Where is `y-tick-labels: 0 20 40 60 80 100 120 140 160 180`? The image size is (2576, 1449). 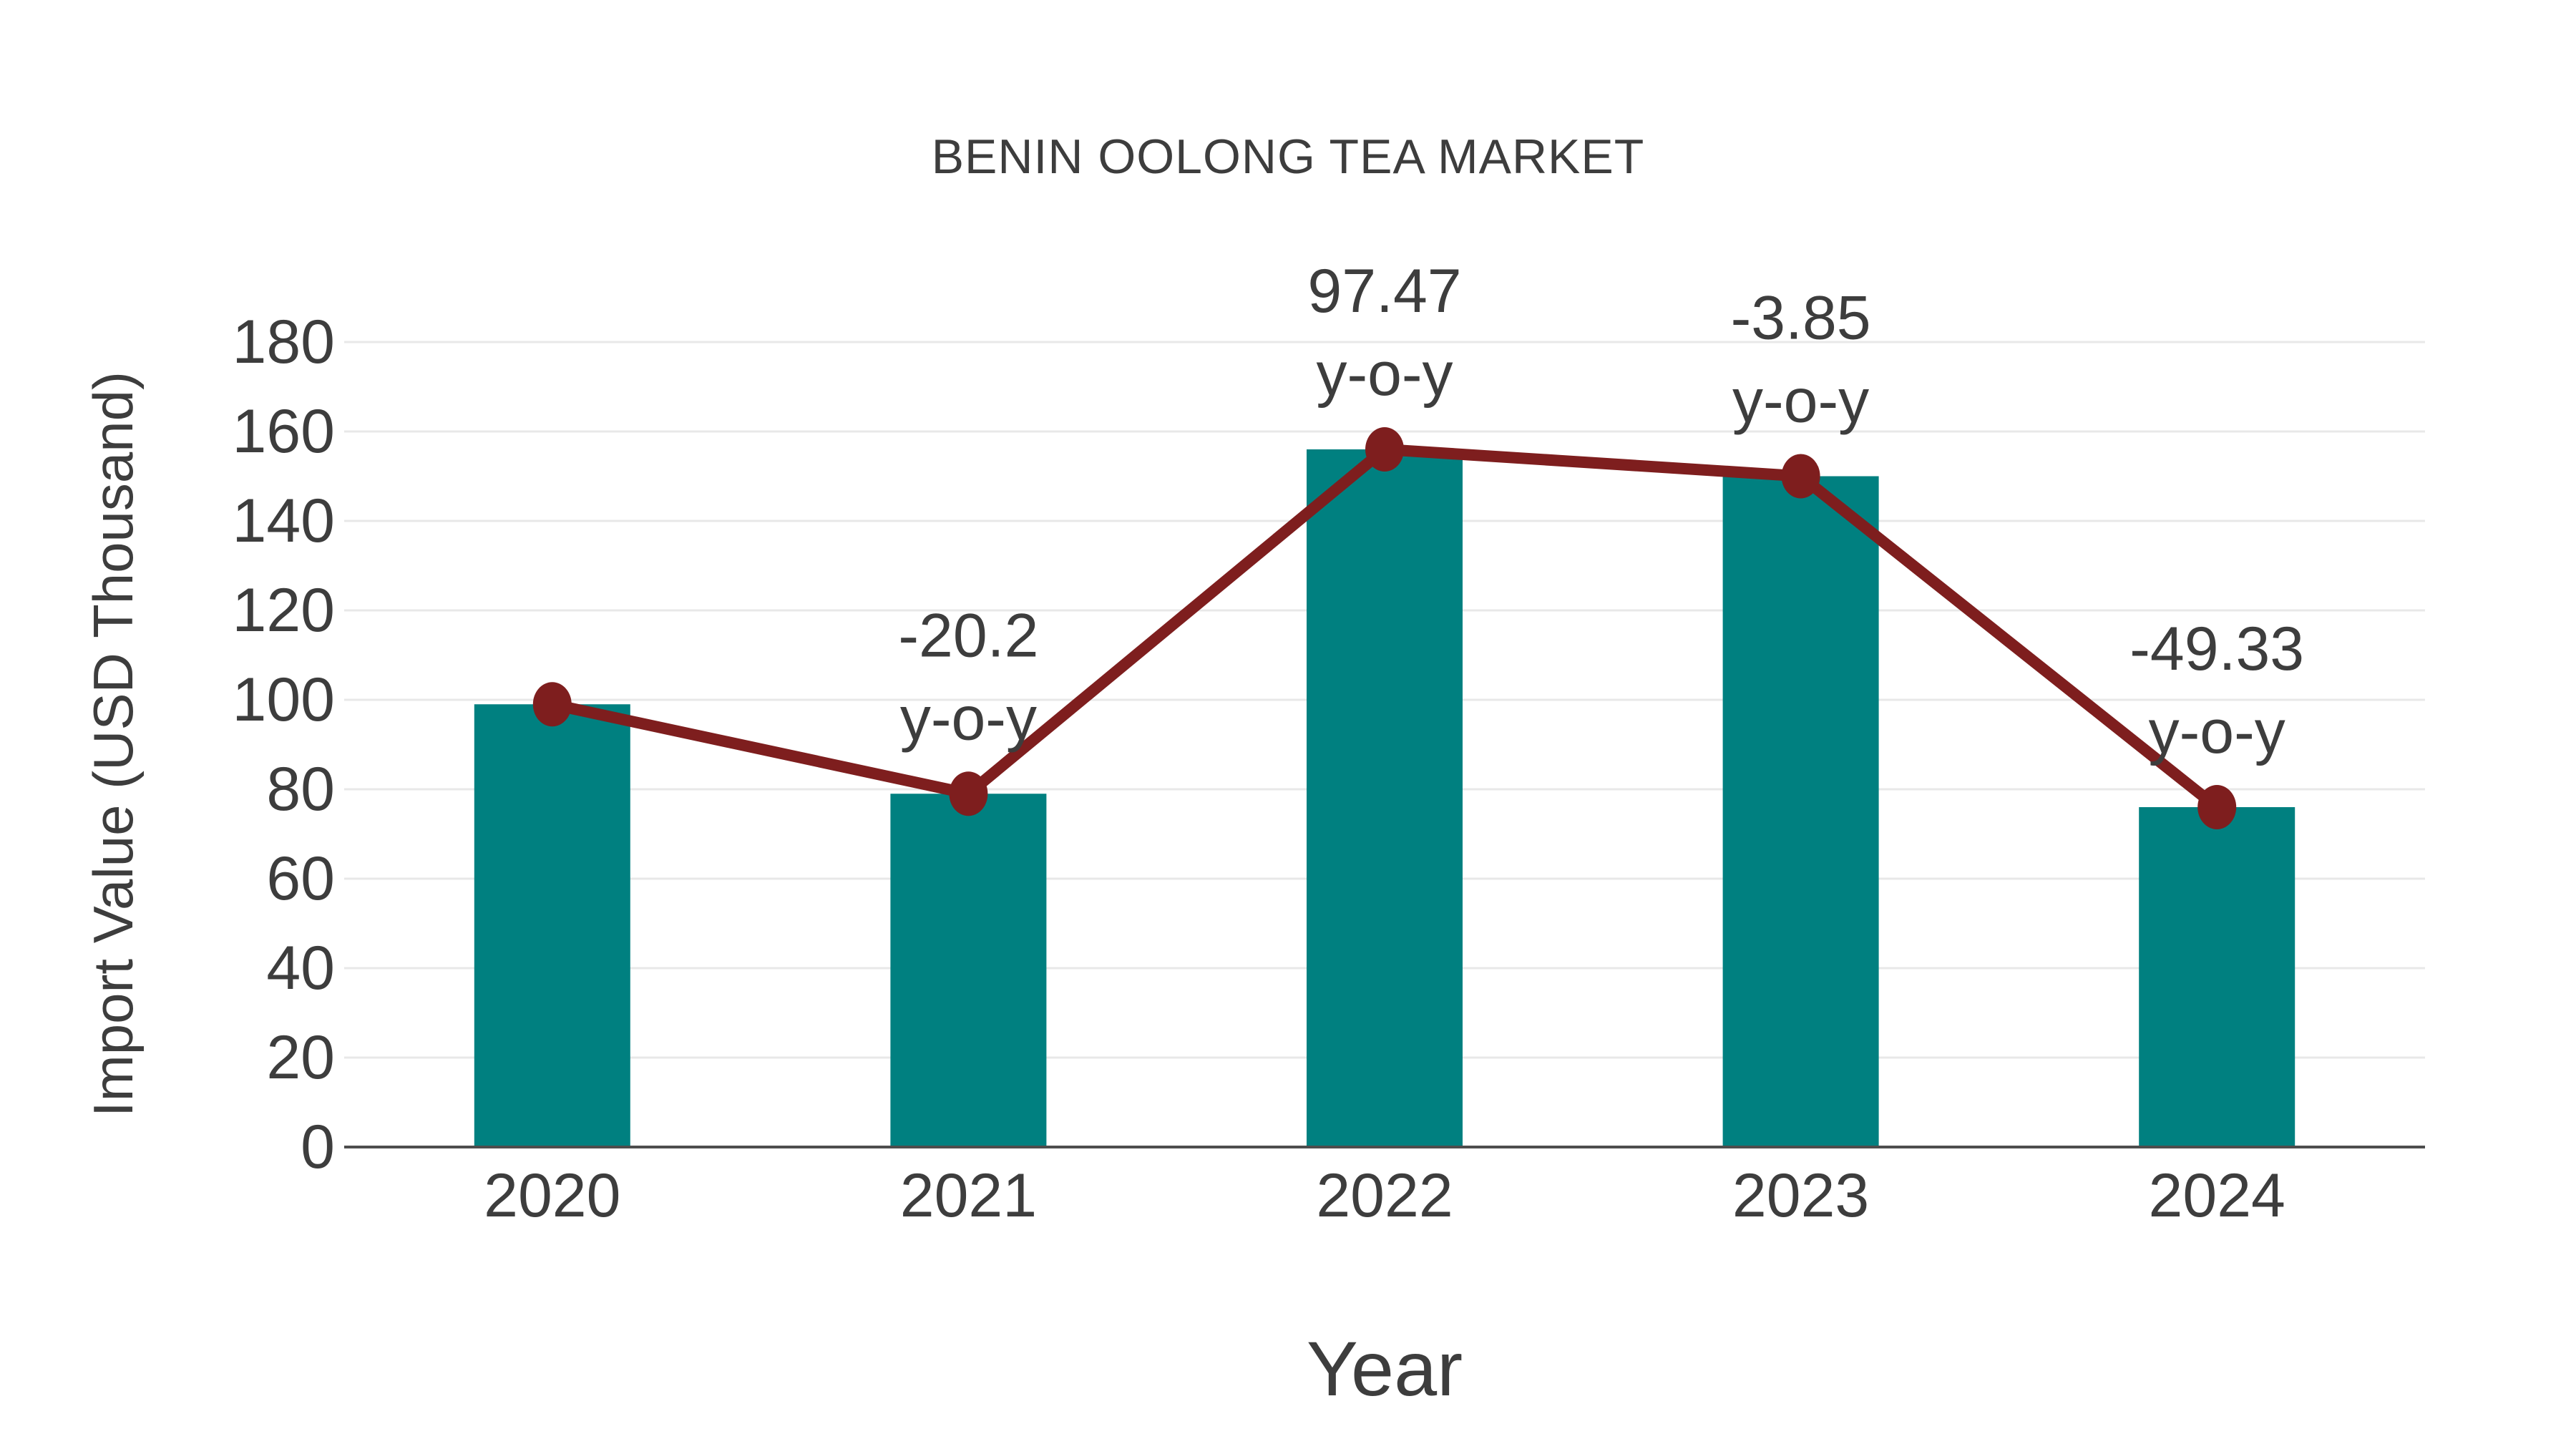 y-tick-labels: 0 20 40 60 80 100 120 140 160 180 is located at coordinates (284, 744).